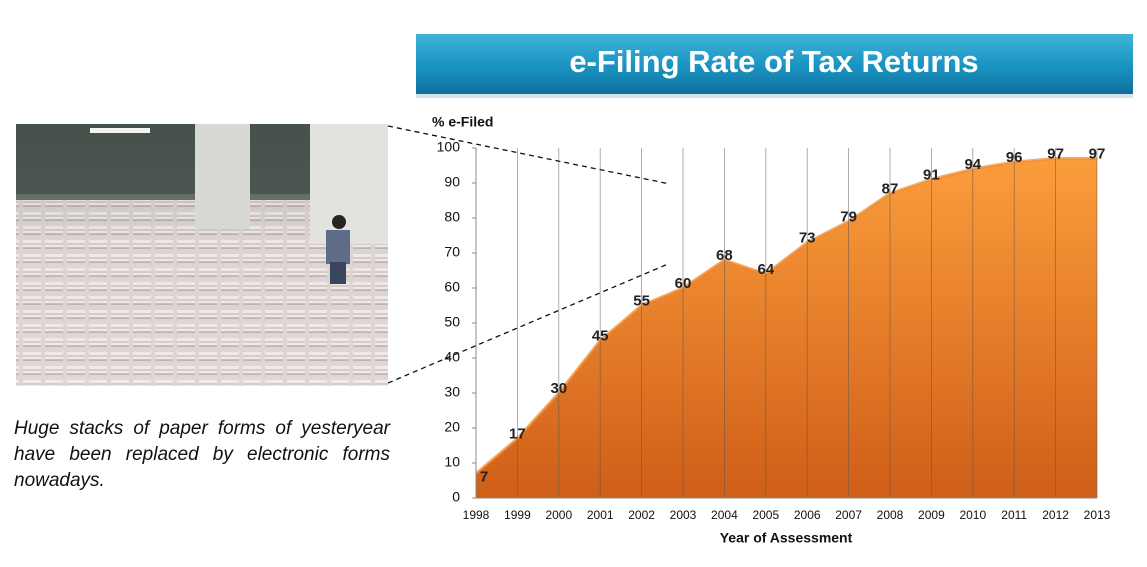  What do you see at coordinates (1055, 515) in the screenshot?
I see `x-tick-label: 2012` at bounding box center [1055, 515].